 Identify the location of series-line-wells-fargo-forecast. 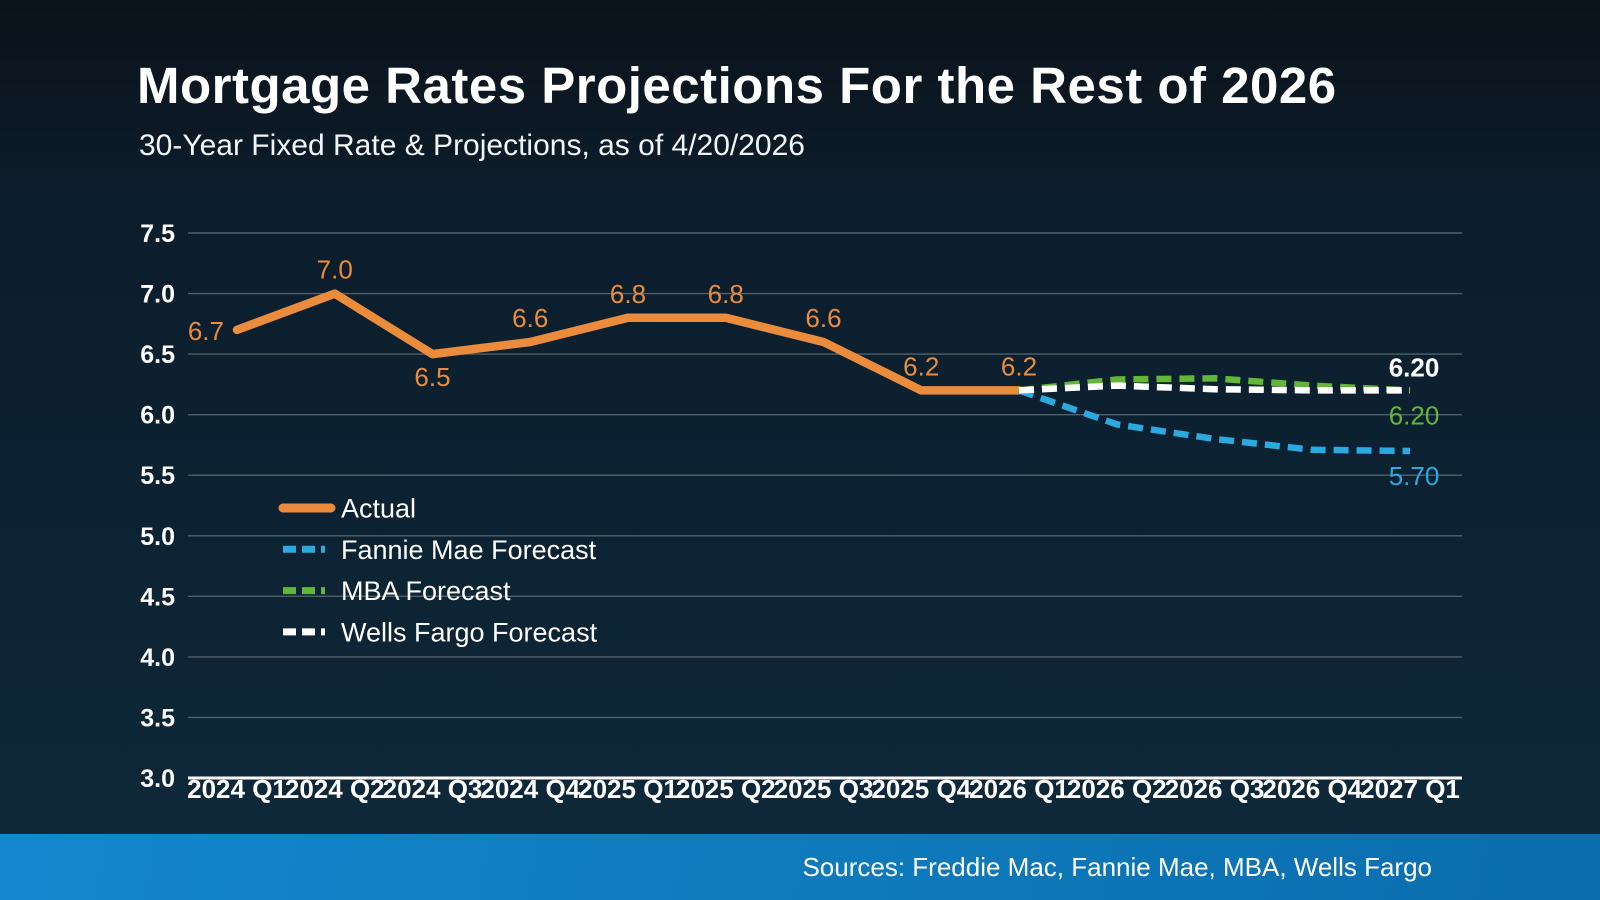
(1214, 388).